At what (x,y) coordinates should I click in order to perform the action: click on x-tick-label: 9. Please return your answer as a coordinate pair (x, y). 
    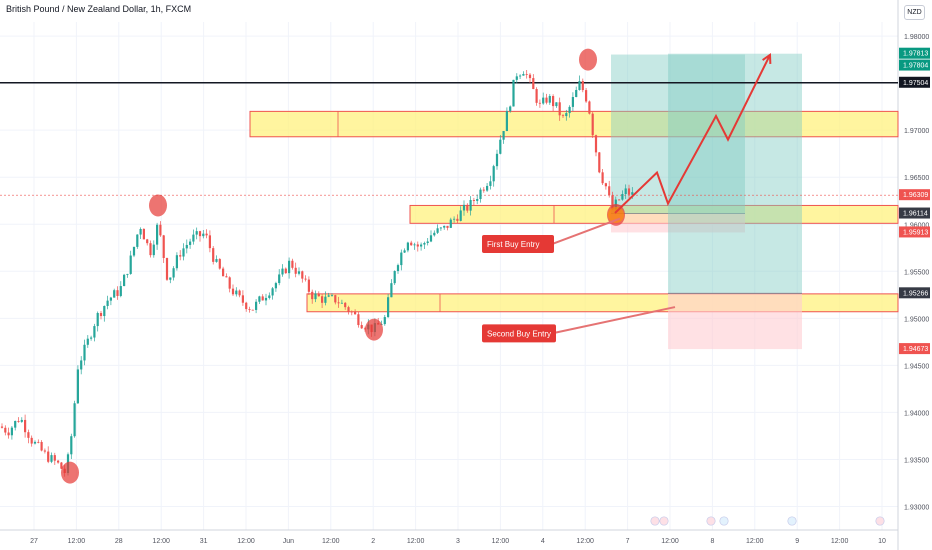
    Looking at the image, I should click on (797, 541).